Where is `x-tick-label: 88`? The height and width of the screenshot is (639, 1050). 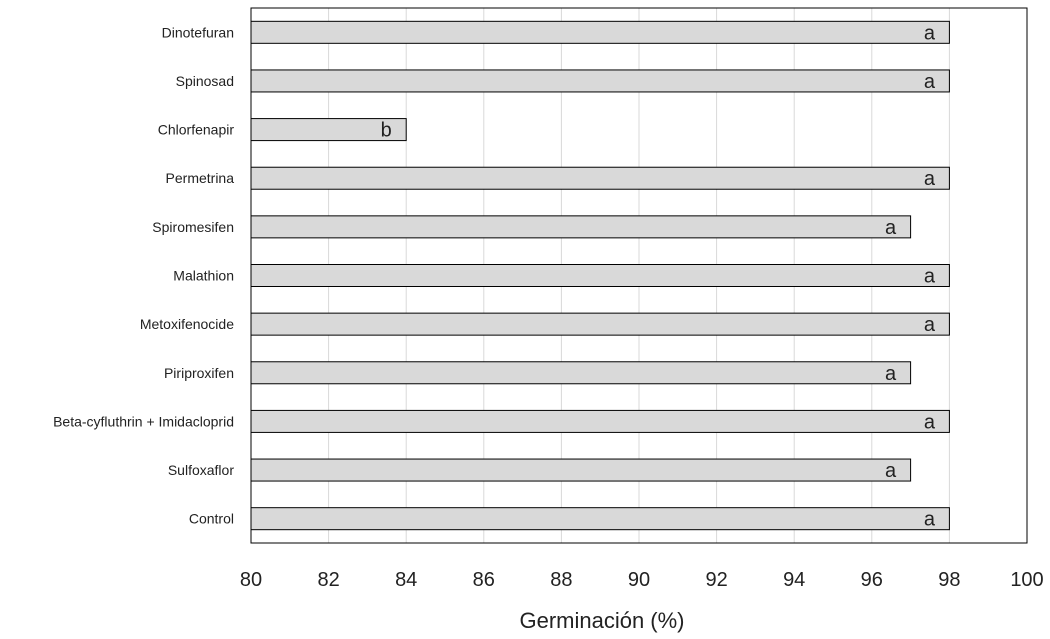 x-tick-label: 88 is located at coordinates (561, 580).